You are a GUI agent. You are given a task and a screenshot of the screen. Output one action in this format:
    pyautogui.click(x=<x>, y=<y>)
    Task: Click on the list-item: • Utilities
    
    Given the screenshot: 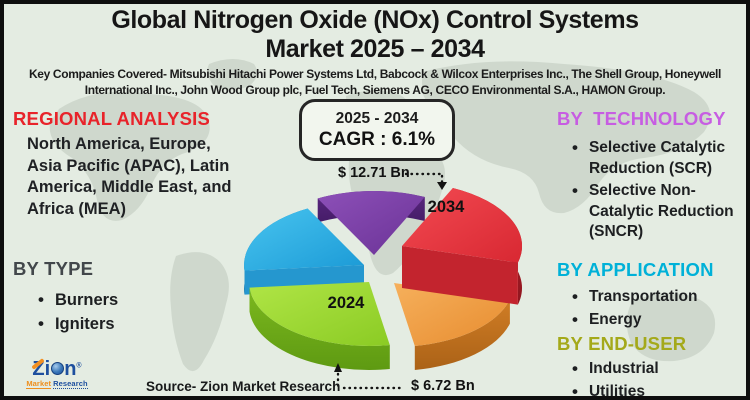 What is the action you would take?
    pyautogui.click(x=615, y=390)
    